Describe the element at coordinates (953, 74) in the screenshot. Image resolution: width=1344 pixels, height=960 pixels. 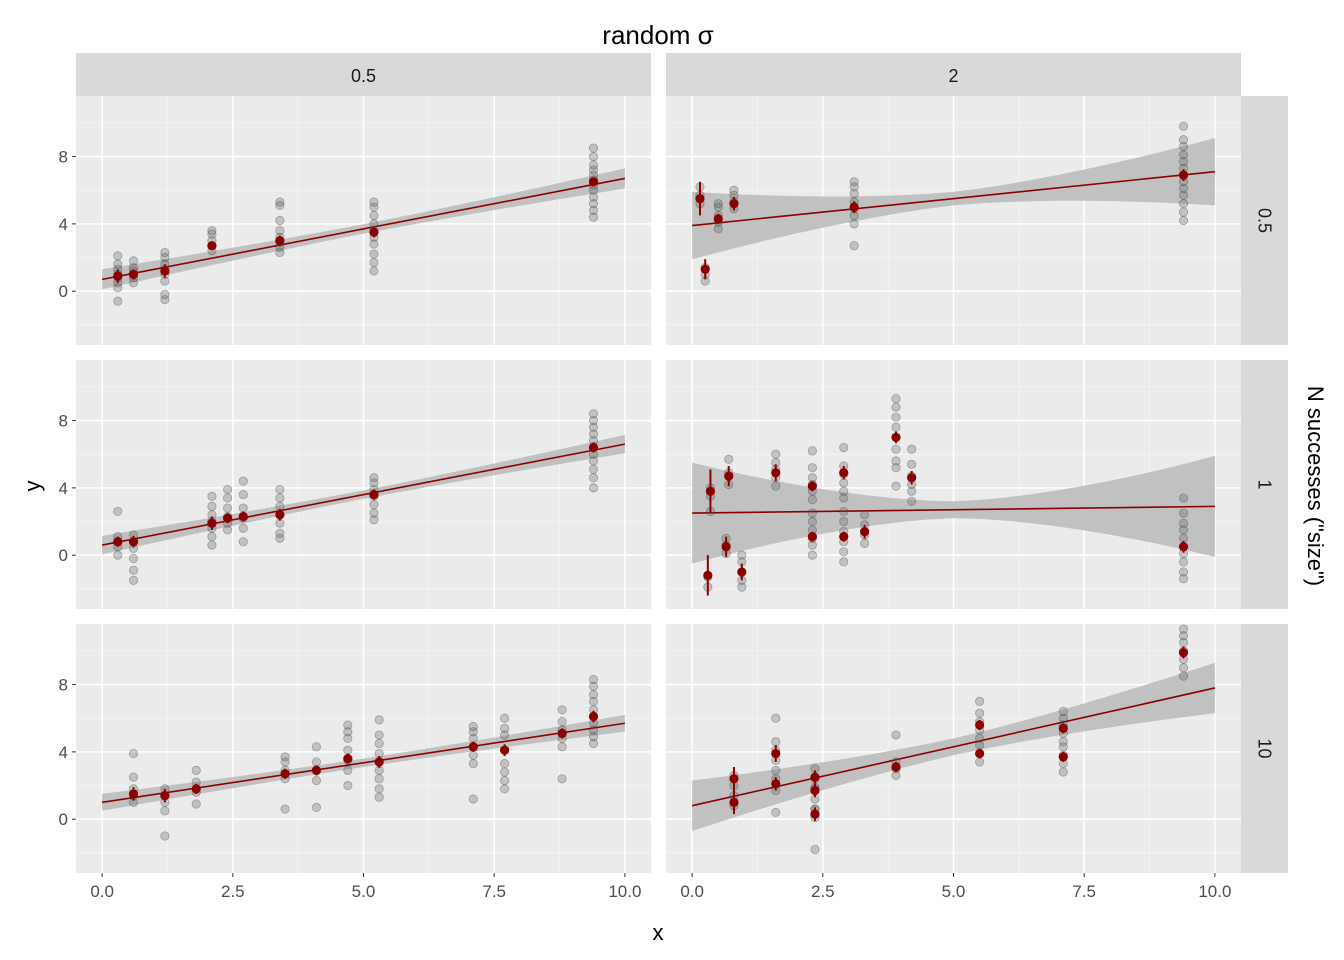
I see `col-strip` at that location.